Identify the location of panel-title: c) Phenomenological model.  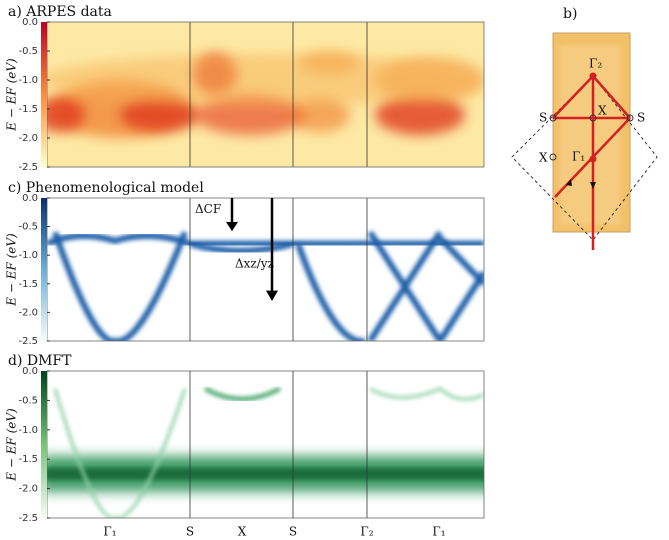
(106, 188).